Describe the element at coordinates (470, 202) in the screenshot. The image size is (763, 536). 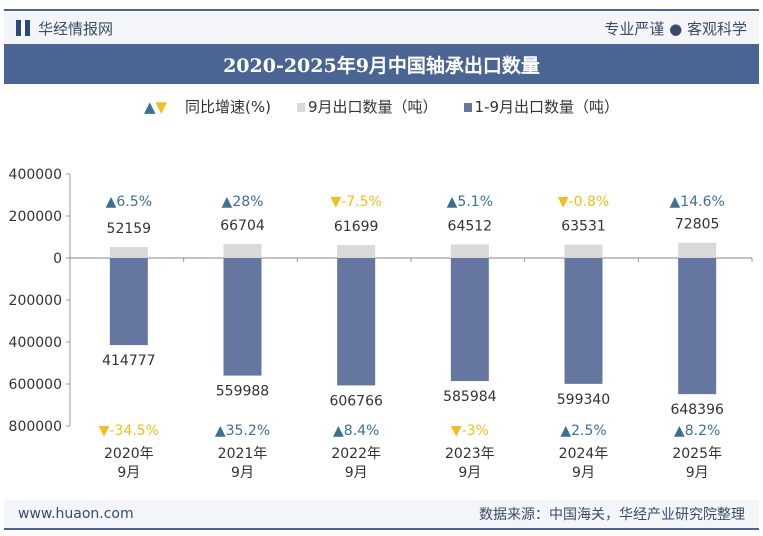
I see `monthly-growth-label: ▲5.1%` at that location.